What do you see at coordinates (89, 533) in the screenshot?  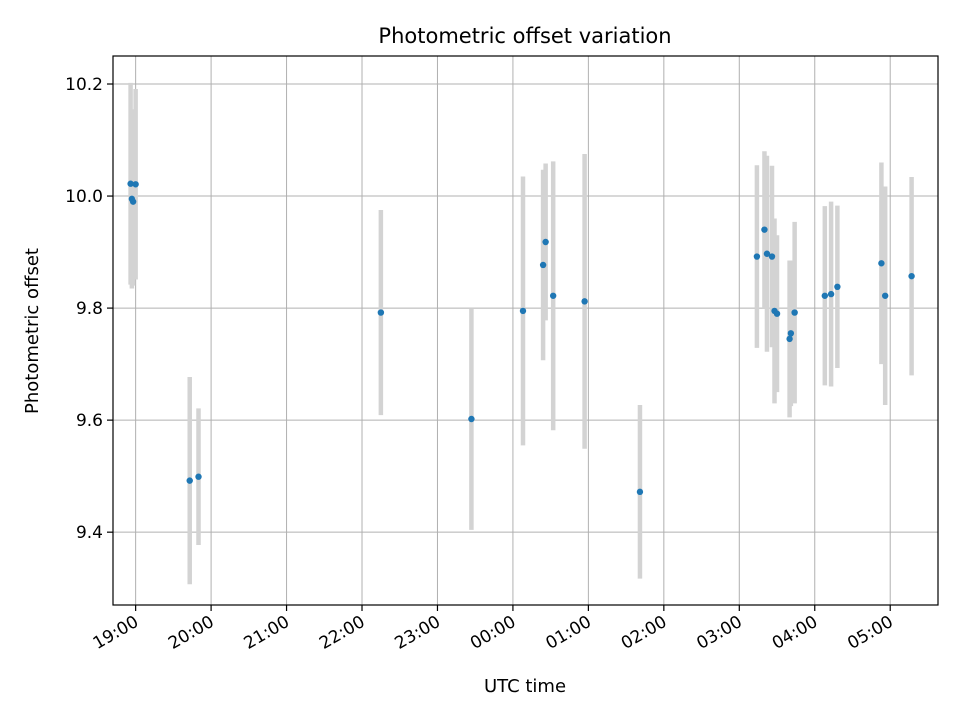 I see `y-tick-label: 9.4` at bounding box center [89, 533].